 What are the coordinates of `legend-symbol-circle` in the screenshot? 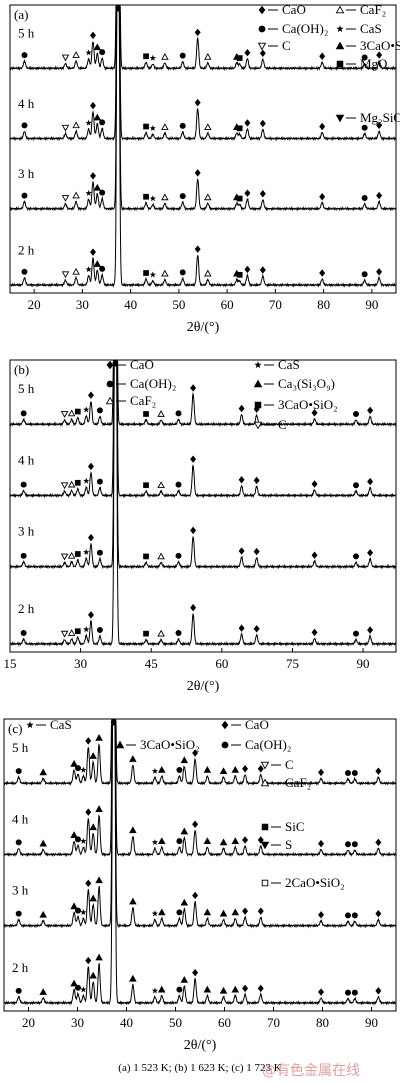 It's located at (110, 384).